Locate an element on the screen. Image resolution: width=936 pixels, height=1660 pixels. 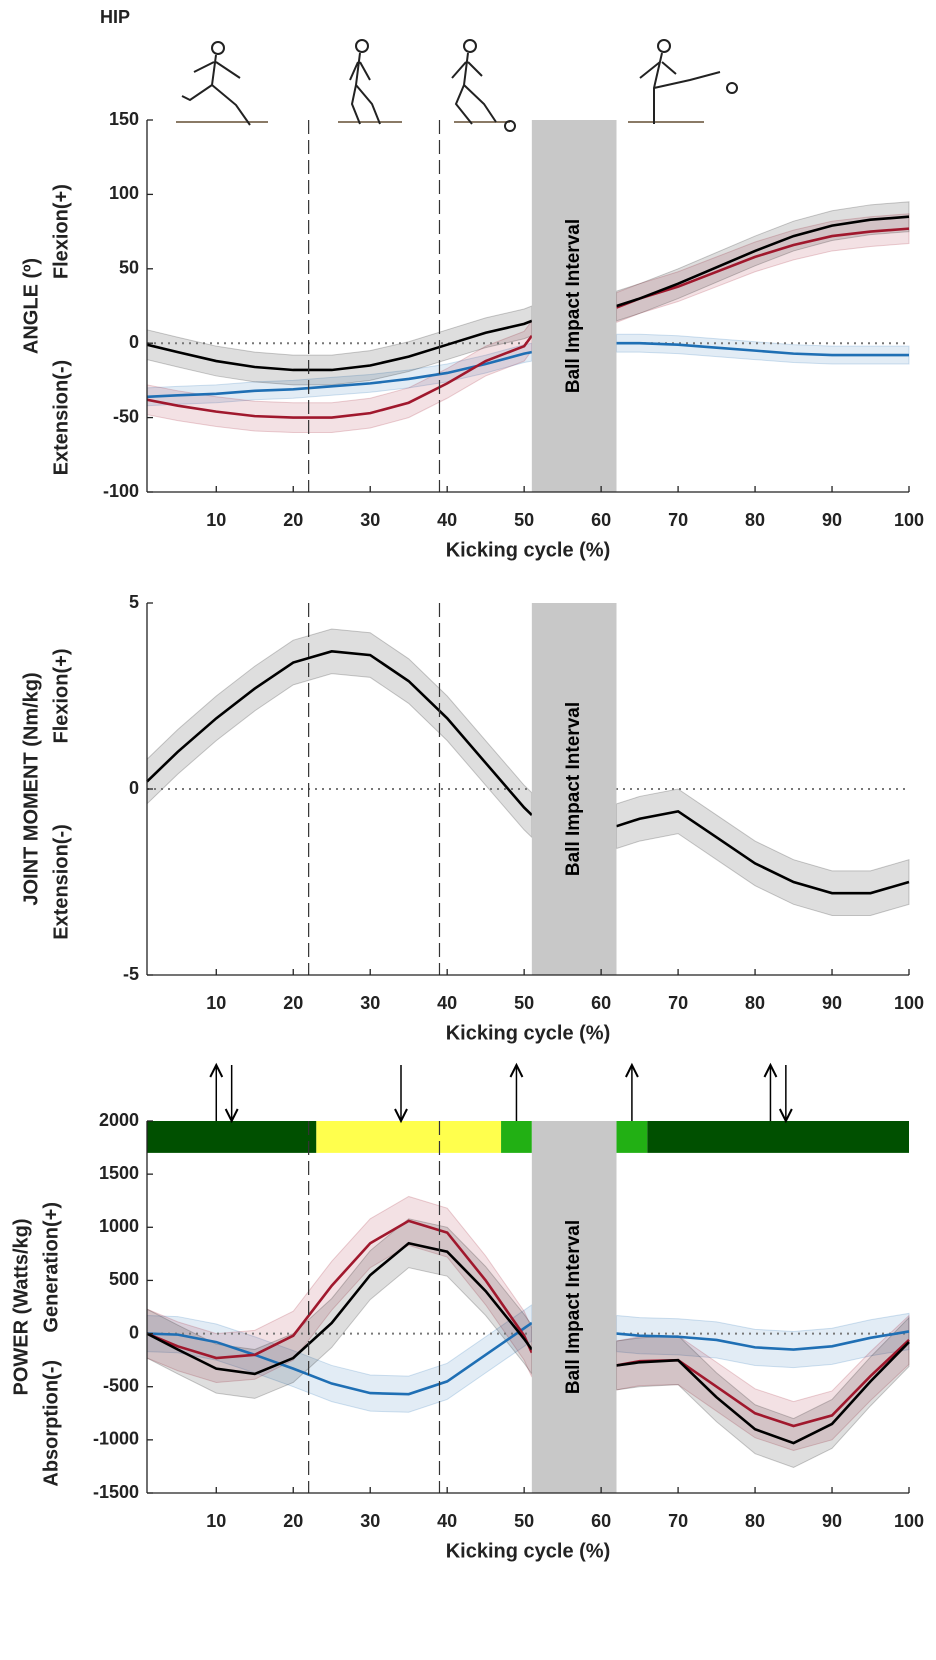
figure-contact is located at coordinates (483, 85).